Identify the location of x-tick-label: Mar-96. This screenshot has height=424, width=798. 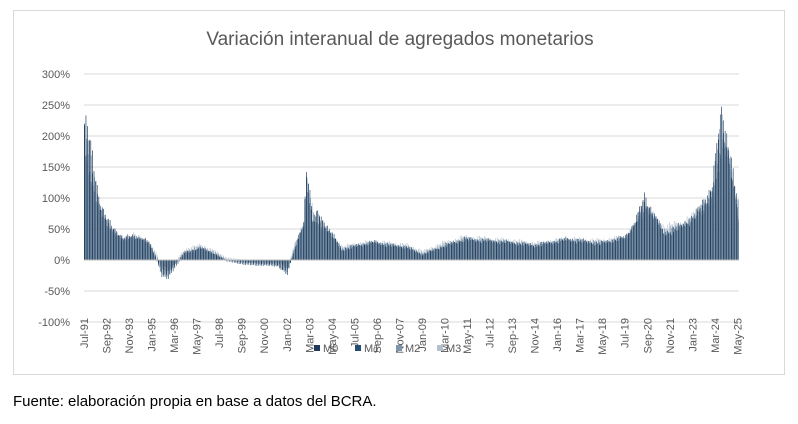
(175, 335).